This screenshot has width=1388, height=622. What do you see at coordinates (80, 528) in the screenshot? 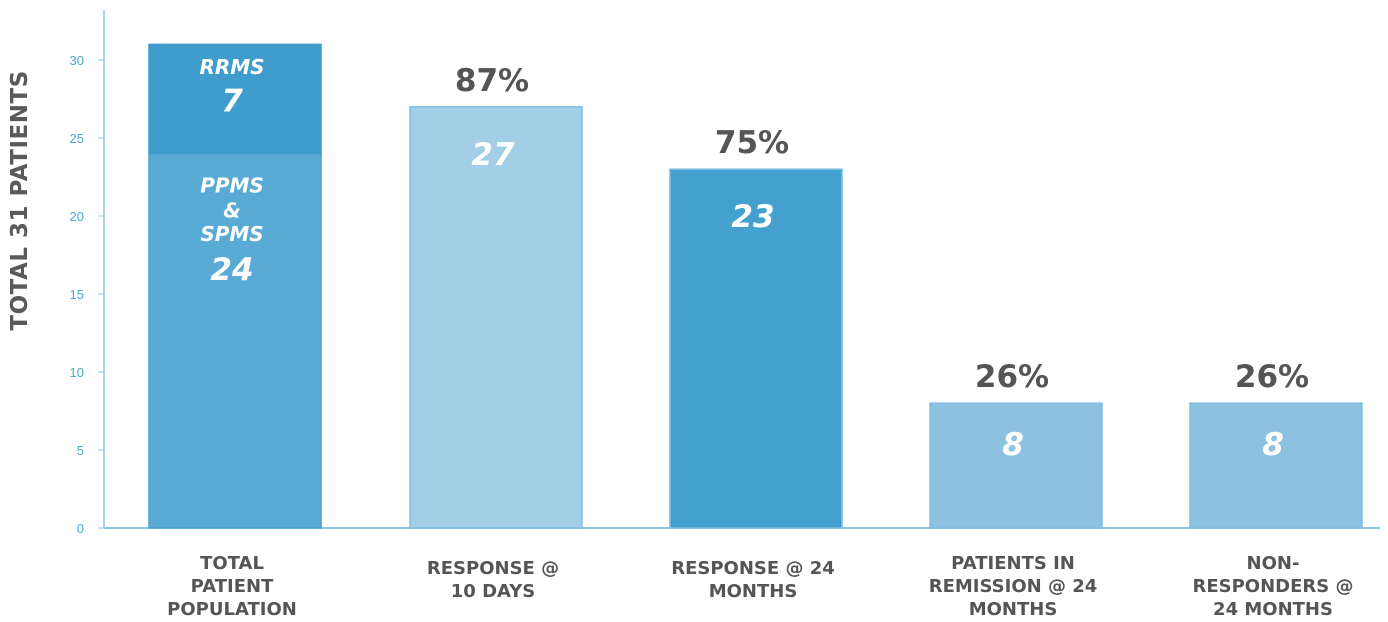
I see `y-tick-label: 0` at bounding box center [80, 528].